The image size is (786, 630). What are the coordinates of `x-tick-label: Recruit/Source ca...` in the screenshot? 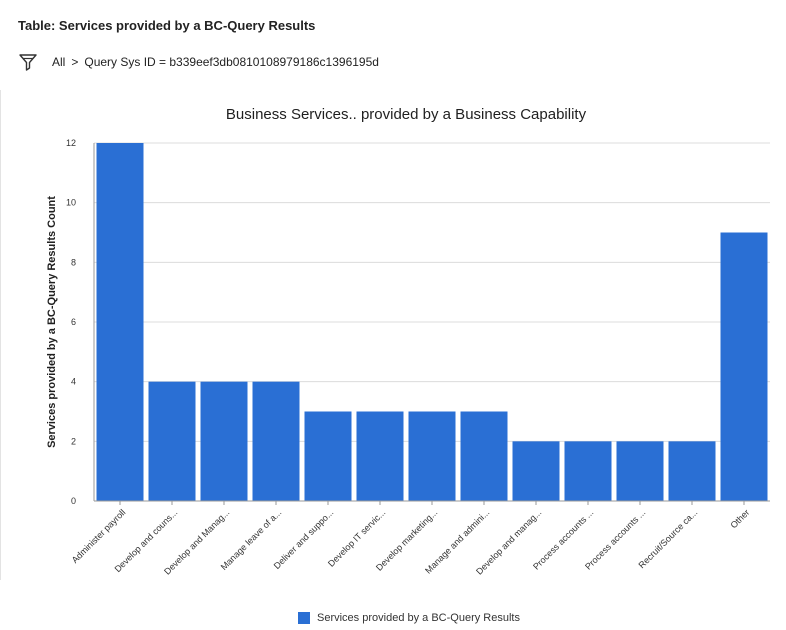 It's located at (667, 538).